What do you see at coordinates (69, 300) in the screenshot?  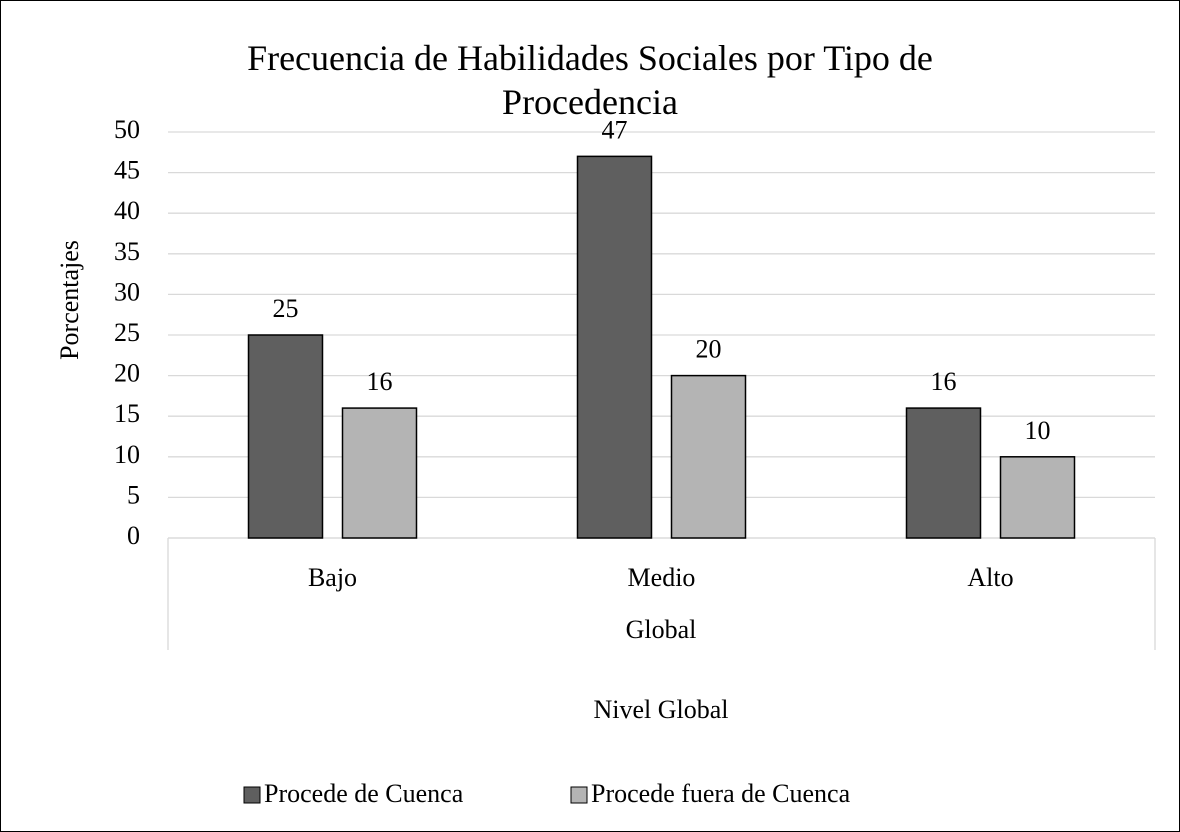 I see `y-axis-label: Porcentajes` at bounding box center [69, 300].